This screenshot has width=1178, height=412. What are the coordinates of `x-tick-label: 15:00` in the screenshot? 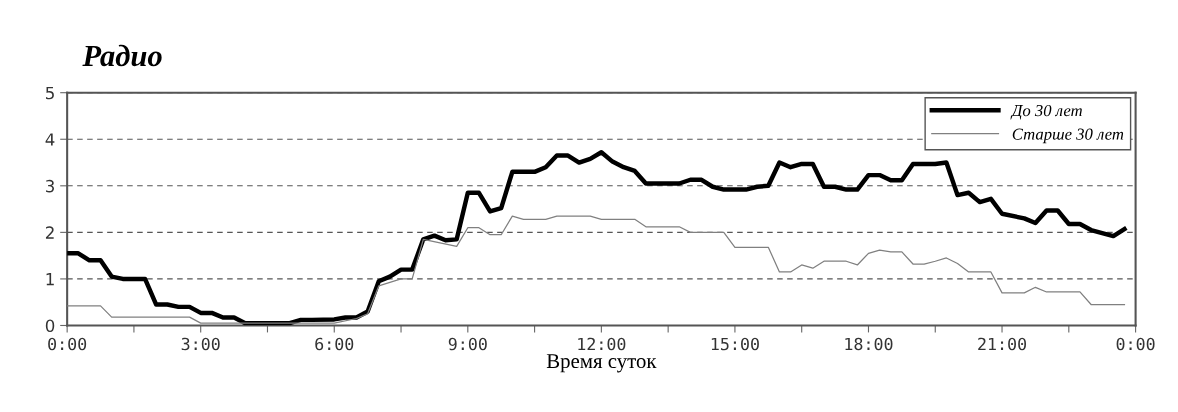 It's located at (735, 344).